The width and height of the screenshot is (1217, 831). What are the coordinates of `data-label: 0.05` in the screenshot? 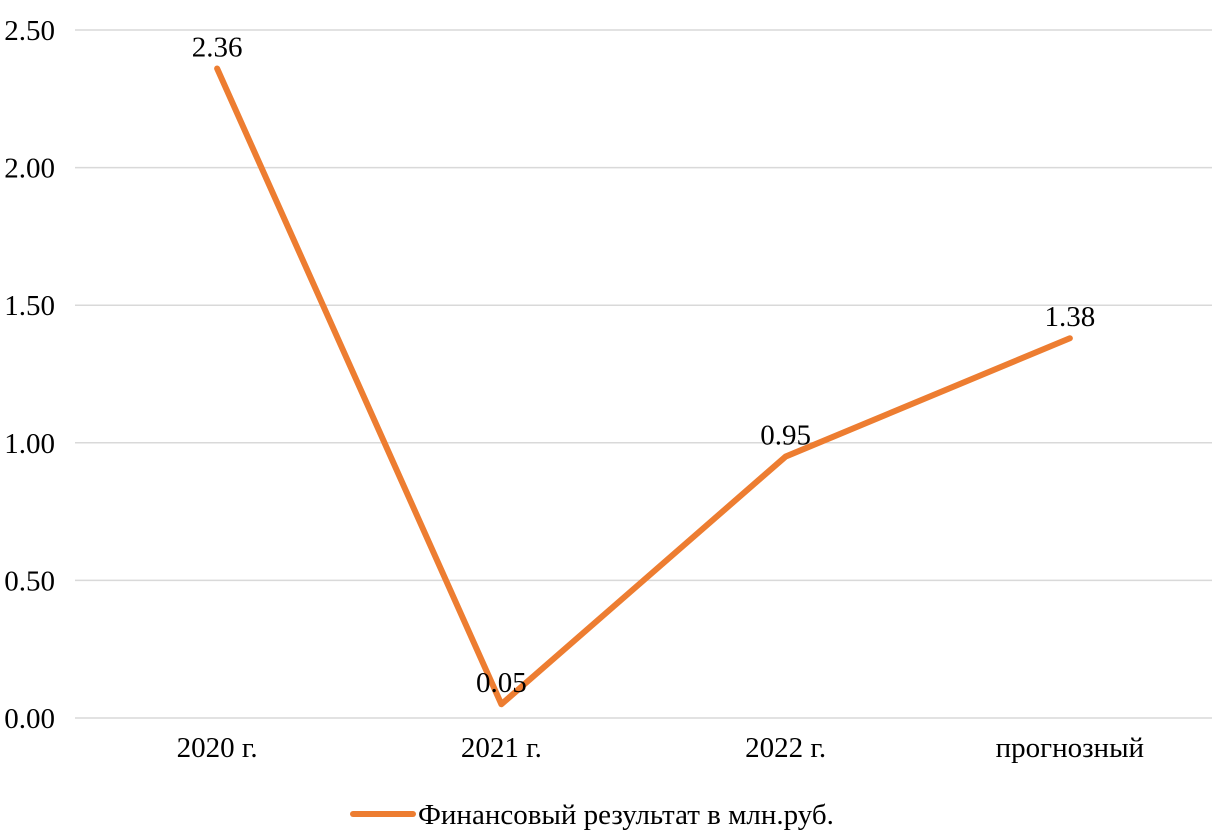 It's located at (501, 683).